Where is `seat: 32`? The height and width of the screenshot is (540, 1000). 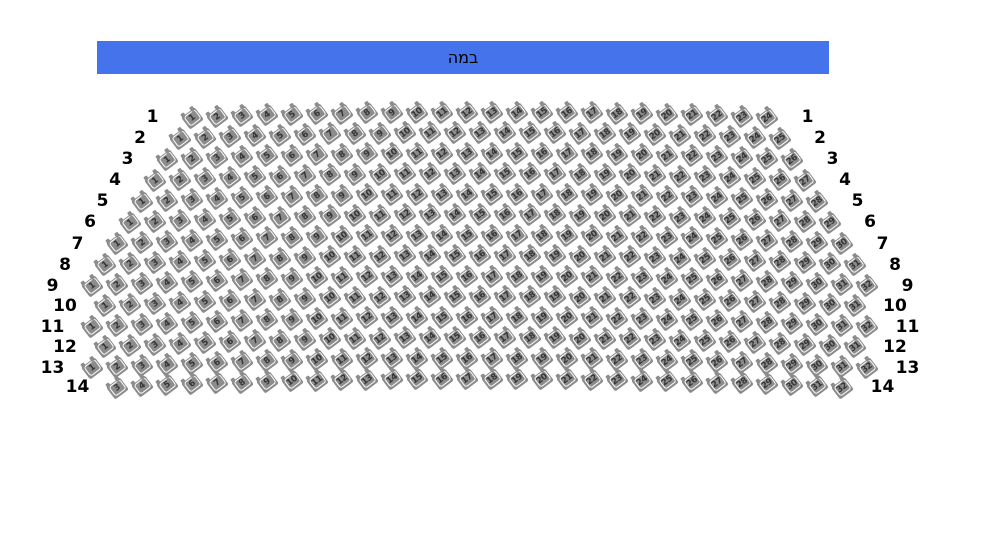
seat: 32 is located at coordinates (867, 327).